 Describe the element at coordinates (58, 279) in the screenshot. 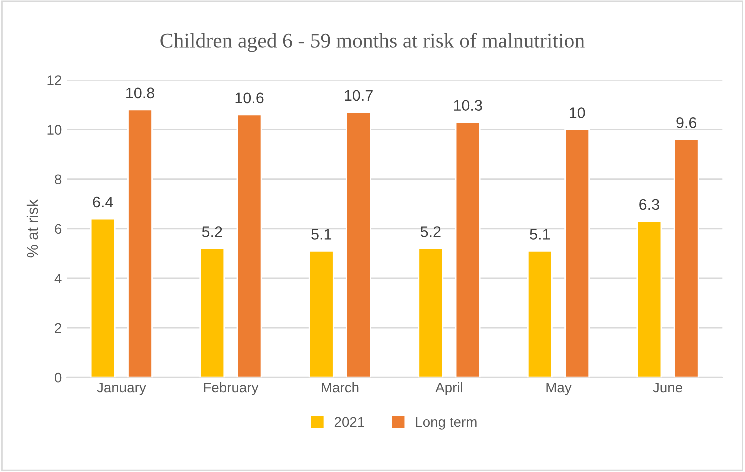

I see `y-tick-label: 4` at that location.